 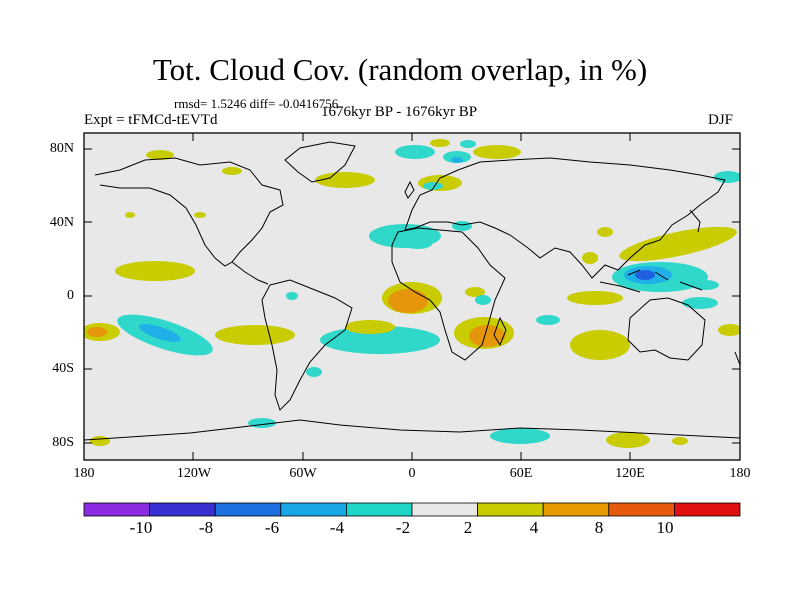 What do you see at coordinates (700, 303) in the screenshot?
I see `field-coral-sea-cyan` at bounding box center [700, 303].